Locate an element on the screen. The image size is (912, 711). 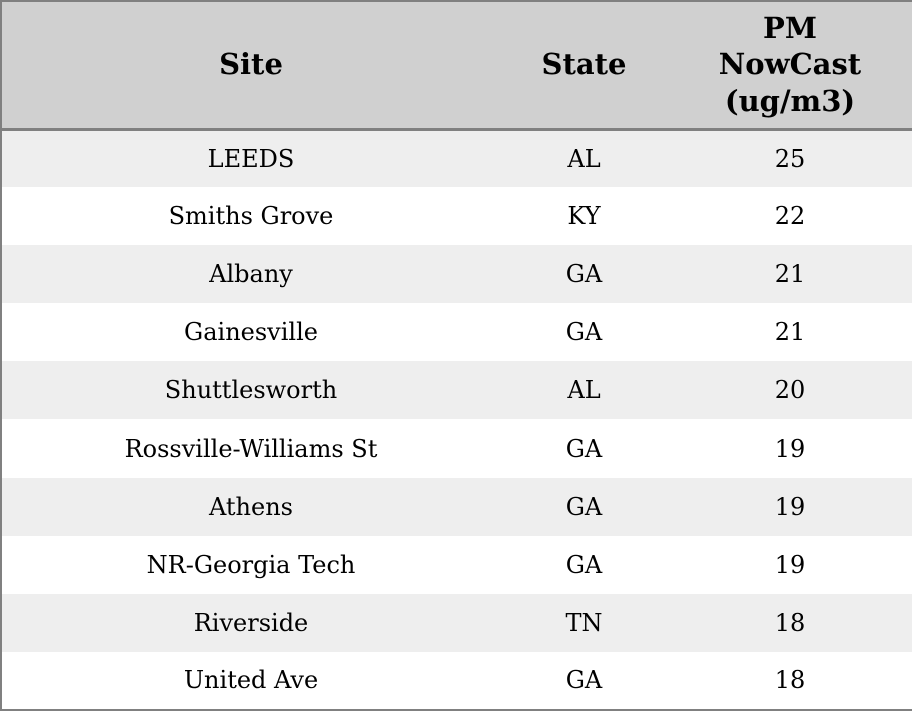
cell-pm-nowcast: 22 is located at coordinates (790, 216).